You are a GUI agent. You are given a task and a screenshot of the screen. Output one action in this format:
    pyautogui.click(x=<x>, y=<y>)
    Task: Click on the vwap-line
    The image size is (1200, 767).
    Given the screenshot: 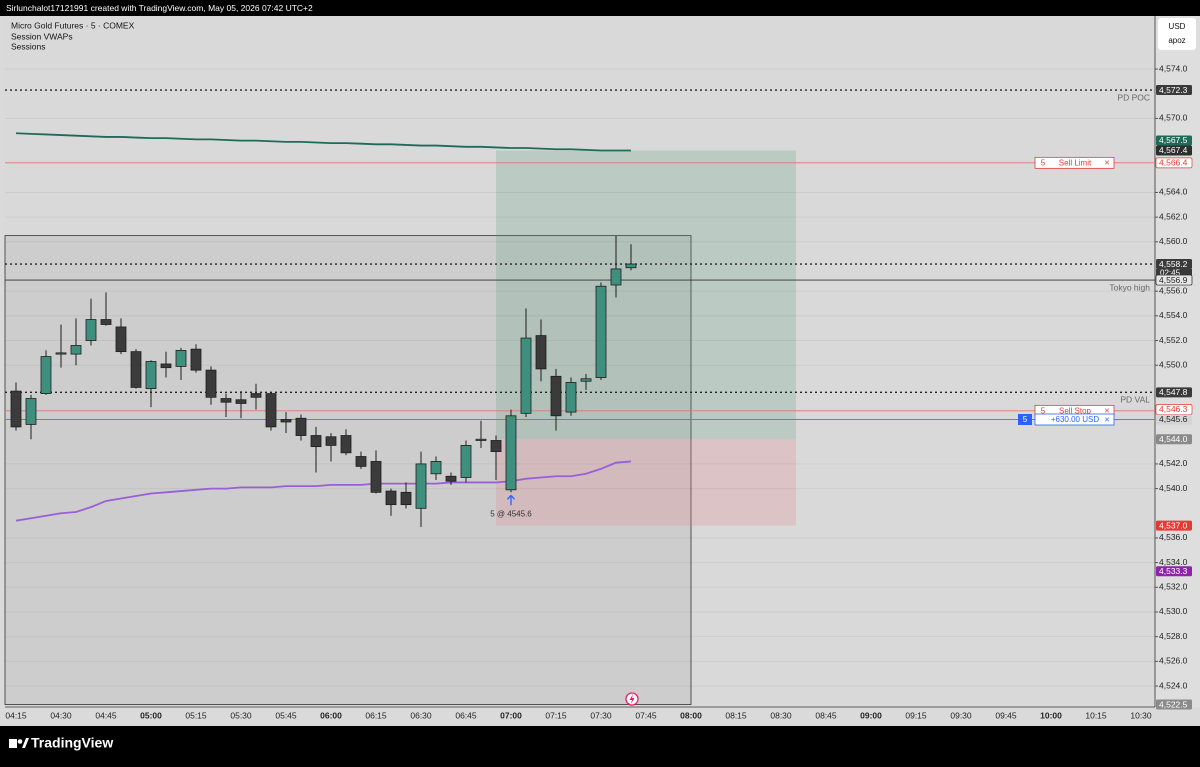 What is the action you would take?
    pyautogui.click(x=323, y=491)
    